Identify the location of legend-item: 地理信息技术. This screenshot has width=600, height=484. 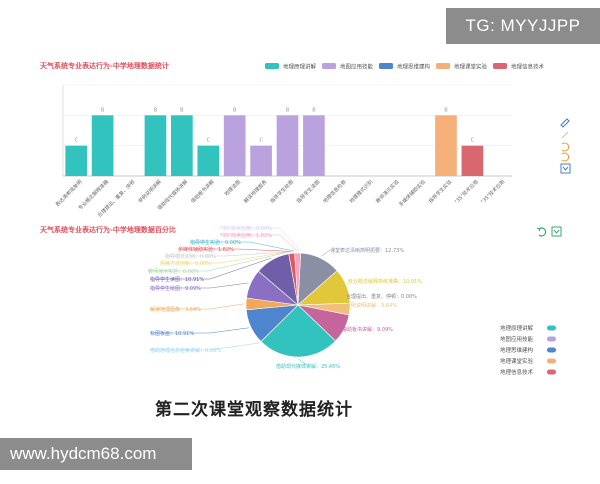
(528, 67).